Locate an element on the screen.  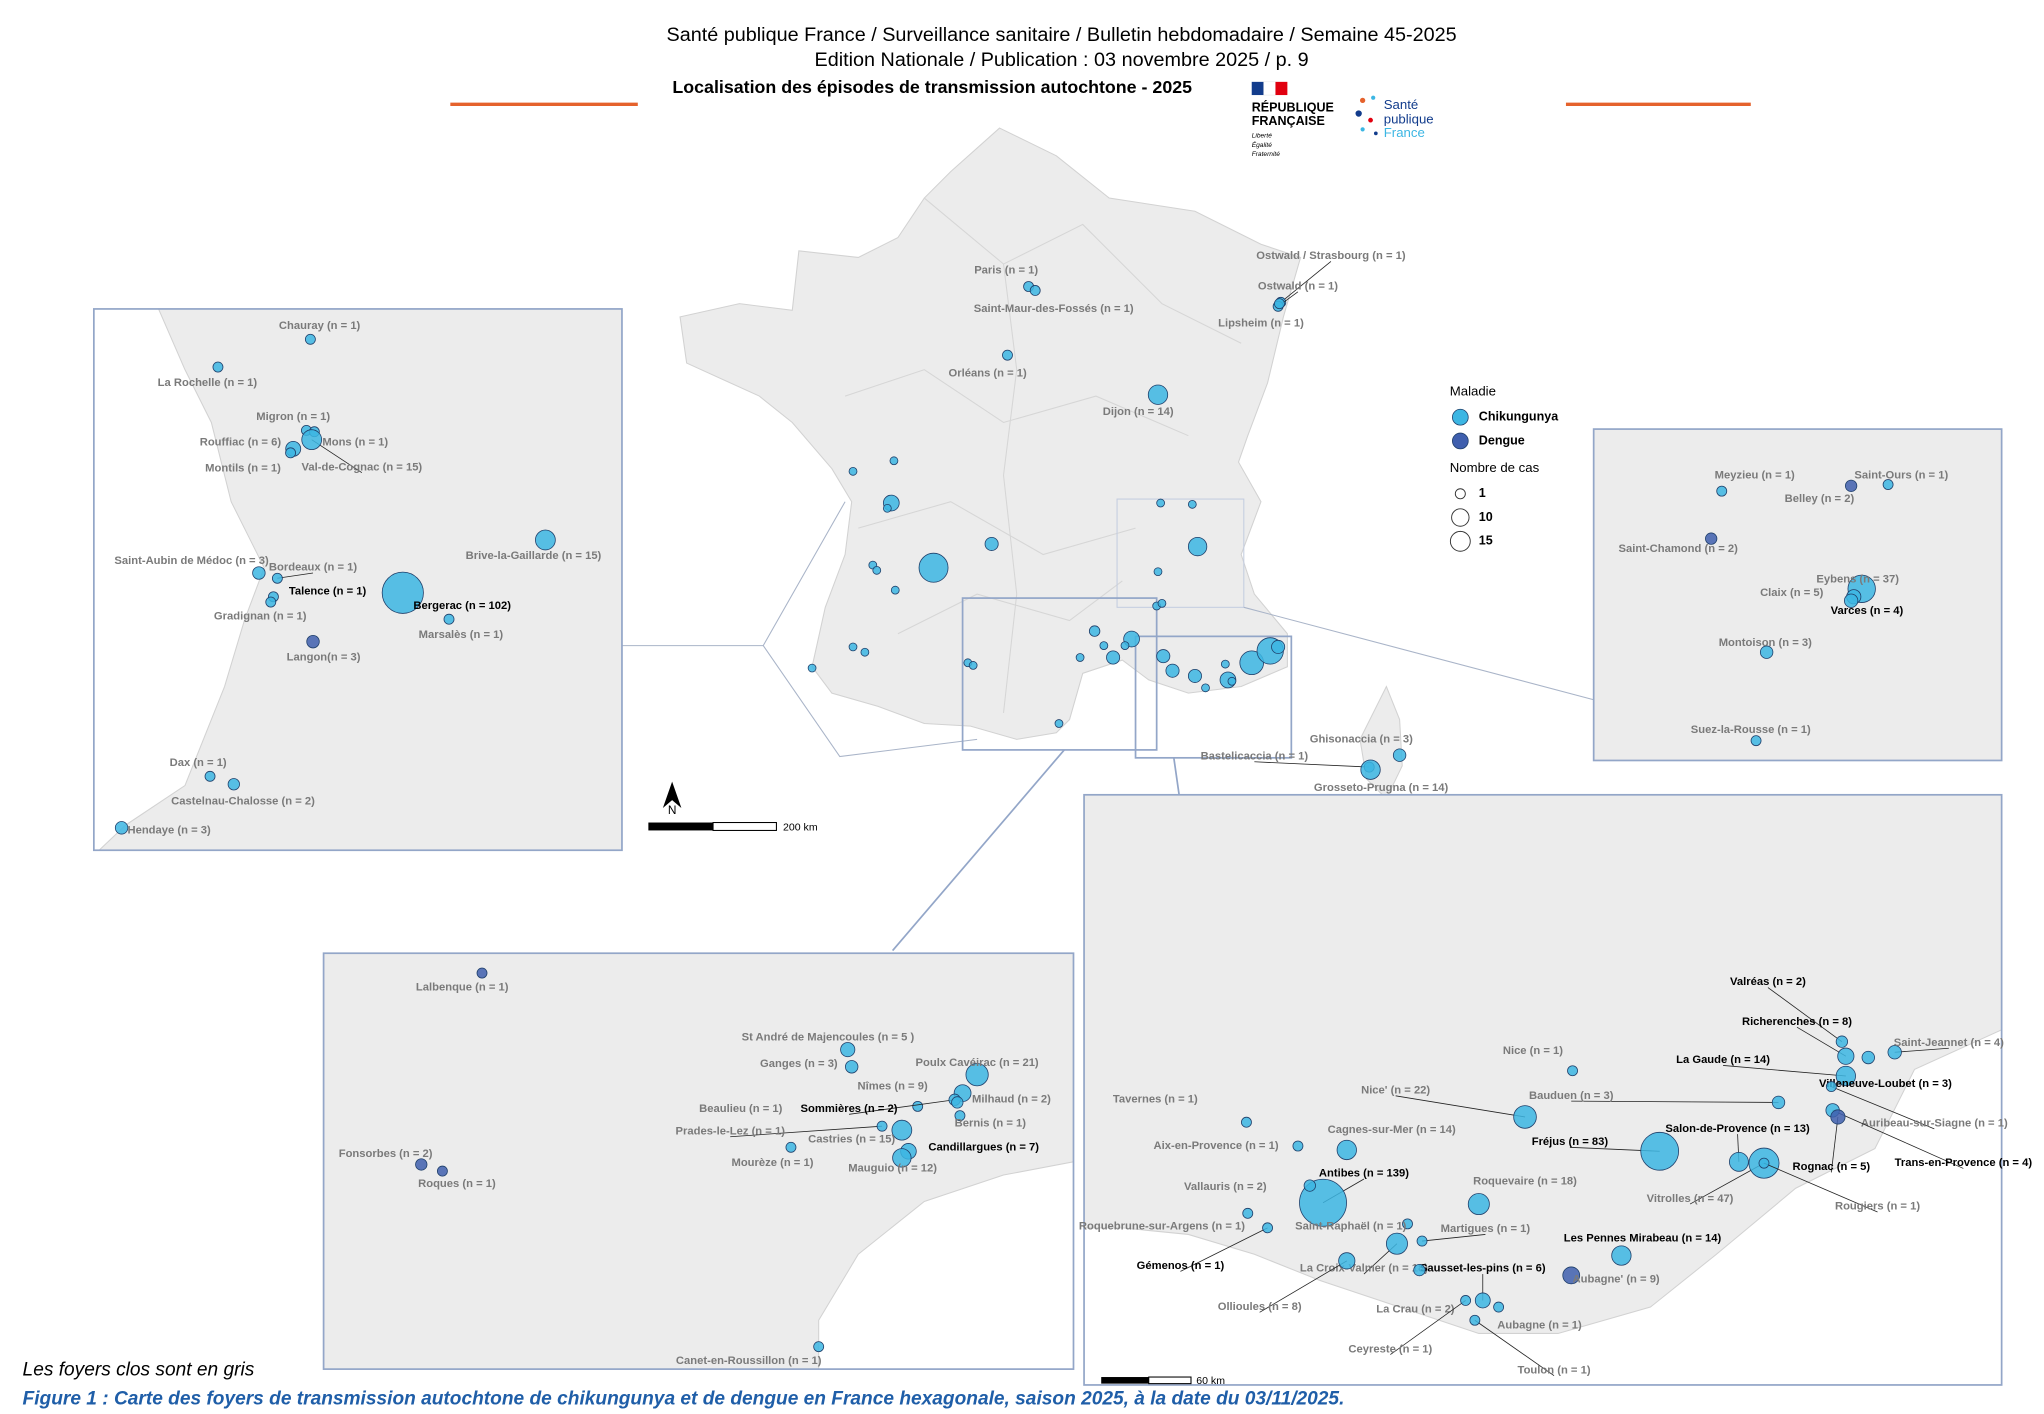
place-label: Prades-le-Lez (n = 1) is located at coordinates (731, 1131).